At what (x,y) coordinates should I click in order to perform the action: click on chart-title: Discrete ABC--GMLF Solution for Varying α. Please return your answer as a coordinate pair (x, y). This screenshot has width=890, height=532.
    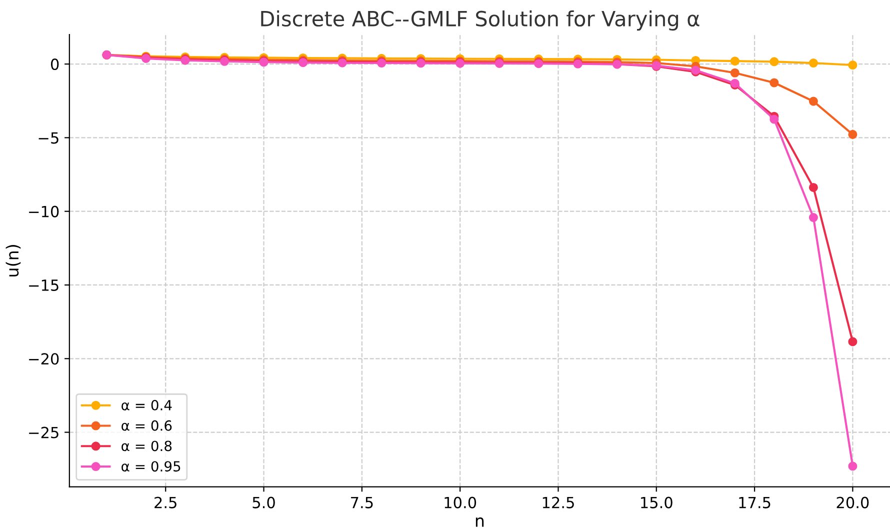
    Looking at the image, I should click on (480, 20).